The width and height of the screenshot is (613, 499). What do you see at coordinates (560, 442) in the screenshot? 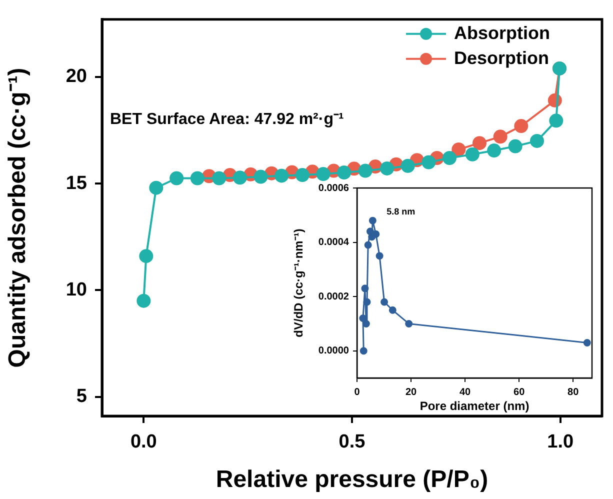
I see `x-tick-label: 1.0` at bounding box center [560, 442].